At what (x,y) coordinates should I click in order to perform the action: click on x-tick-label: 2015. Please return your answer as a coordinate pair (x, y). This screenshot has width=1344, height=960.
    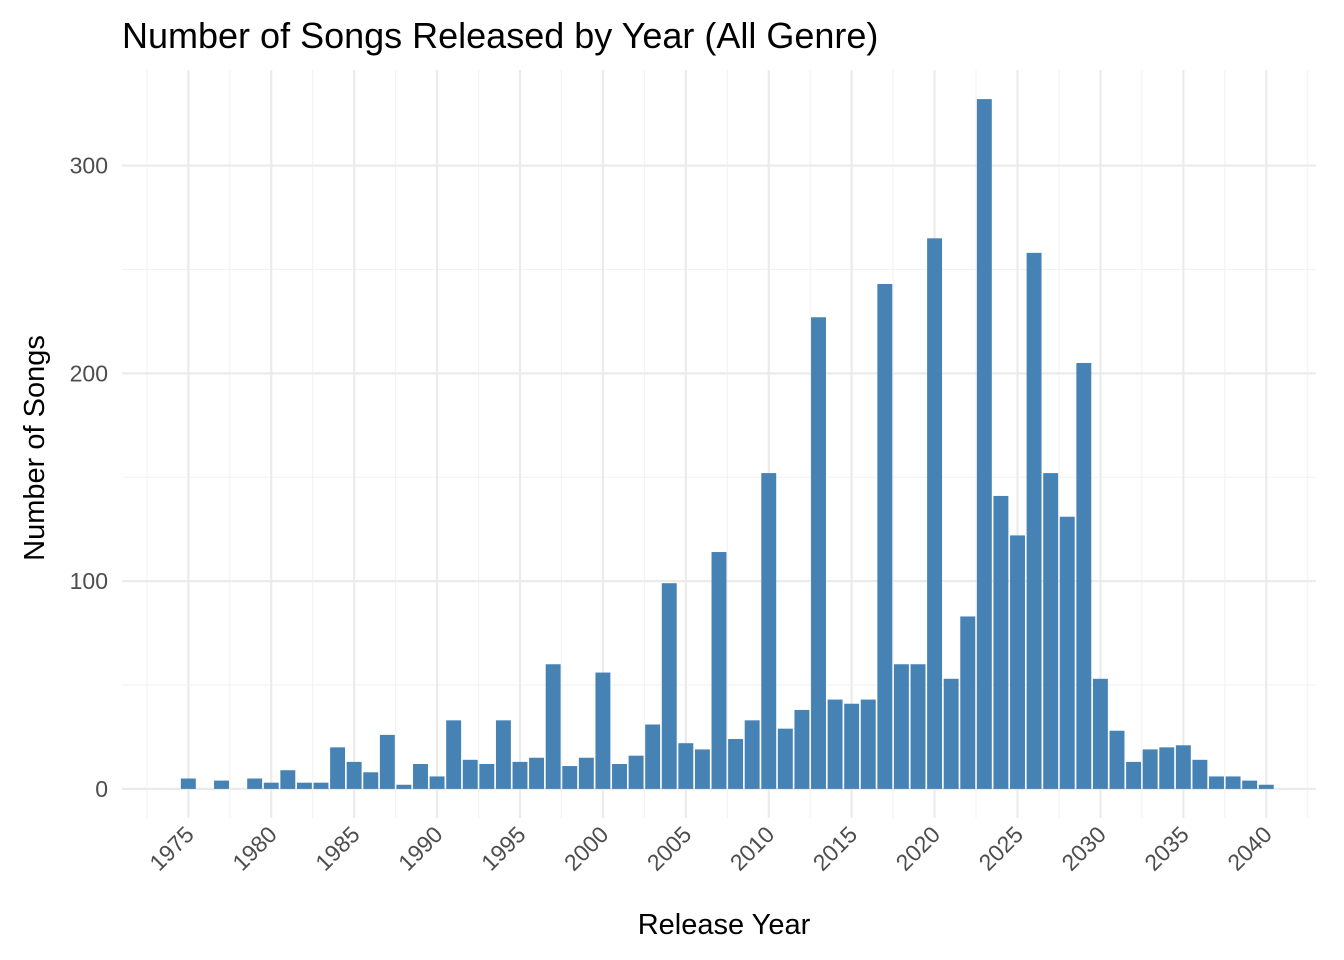
    Looking at the image, I should click on (835, 848).